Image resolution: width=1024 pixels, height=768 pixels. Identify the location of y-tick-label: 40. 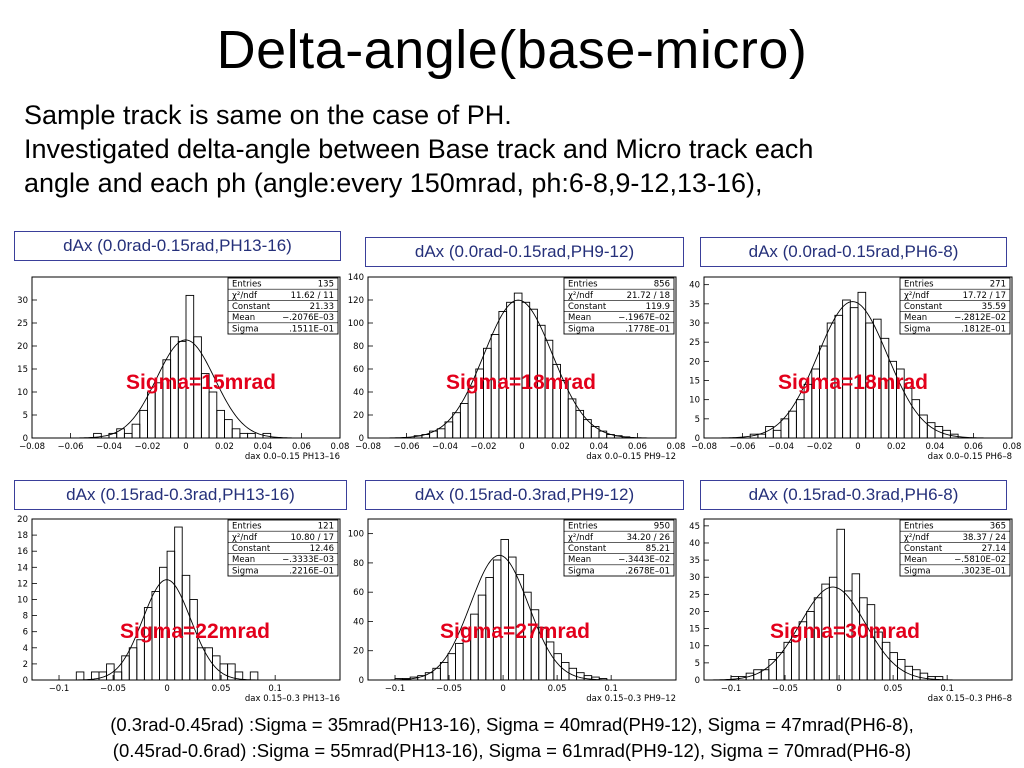
(358, 622).